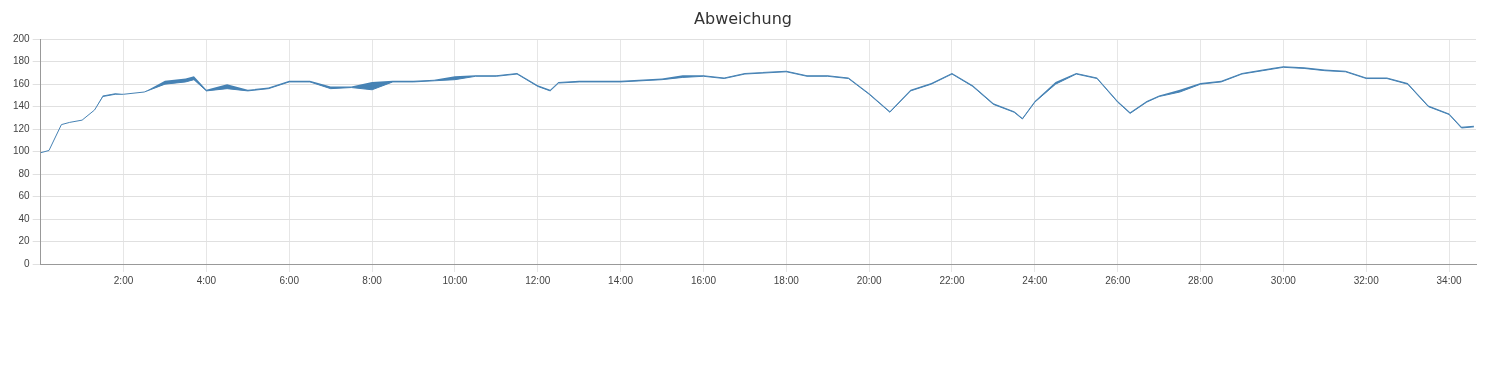 The height and width of the screenshot is (370, 1494). I want to click on y-tick-label: 20, so click(24, 241).